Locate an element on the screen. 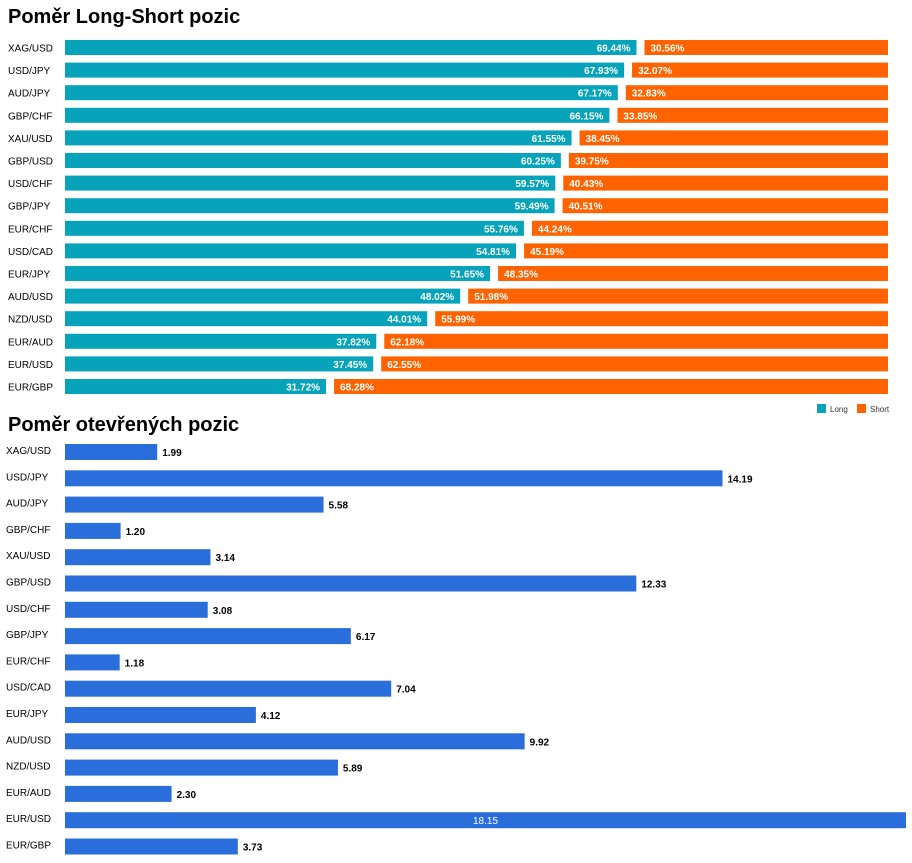 This screenshot has height=863, width=912. short-value-label: 30.56% is located at coordinates (667, 49).